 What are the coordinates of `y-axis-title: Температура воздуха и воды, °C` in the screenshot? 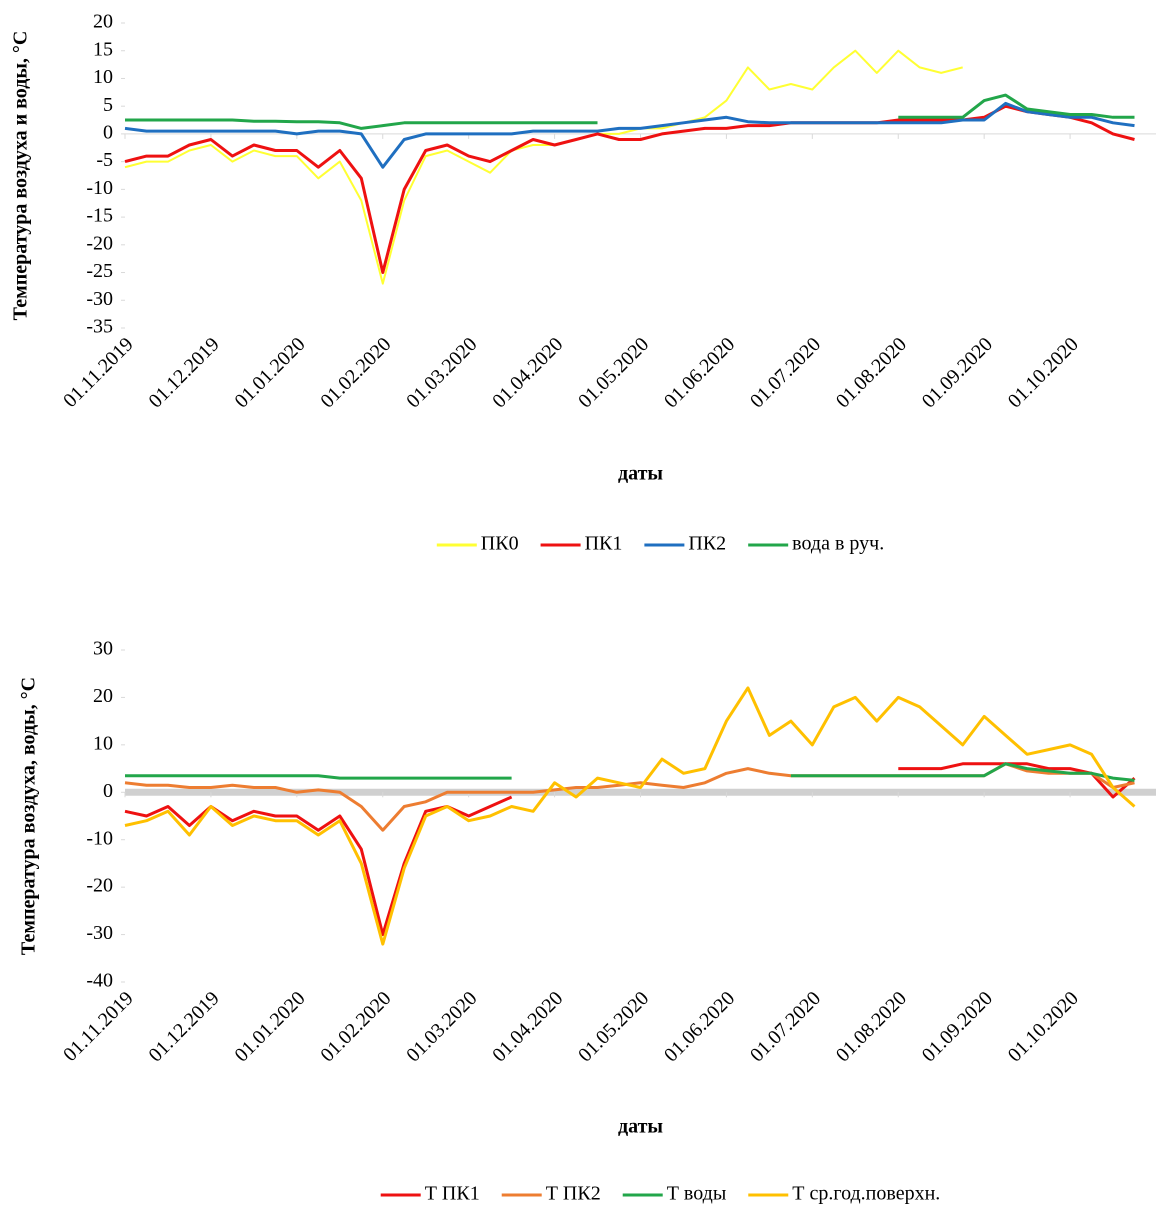 It's located at (21, 176).